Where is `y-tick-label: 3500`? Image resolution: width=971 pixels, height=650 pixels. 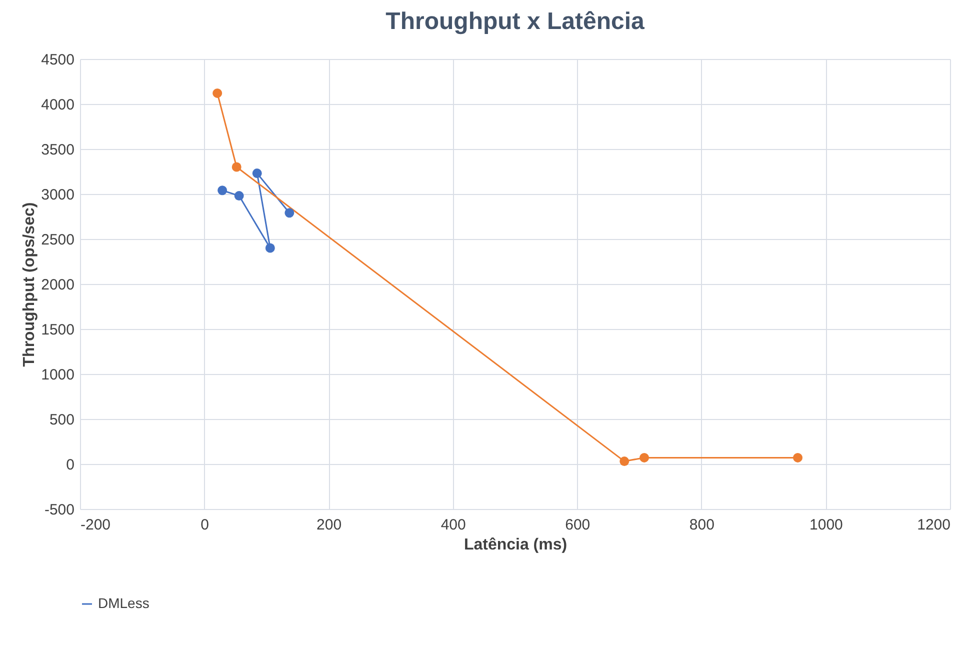 y-tick-label: 3500 is located at coordinates (57, 150).